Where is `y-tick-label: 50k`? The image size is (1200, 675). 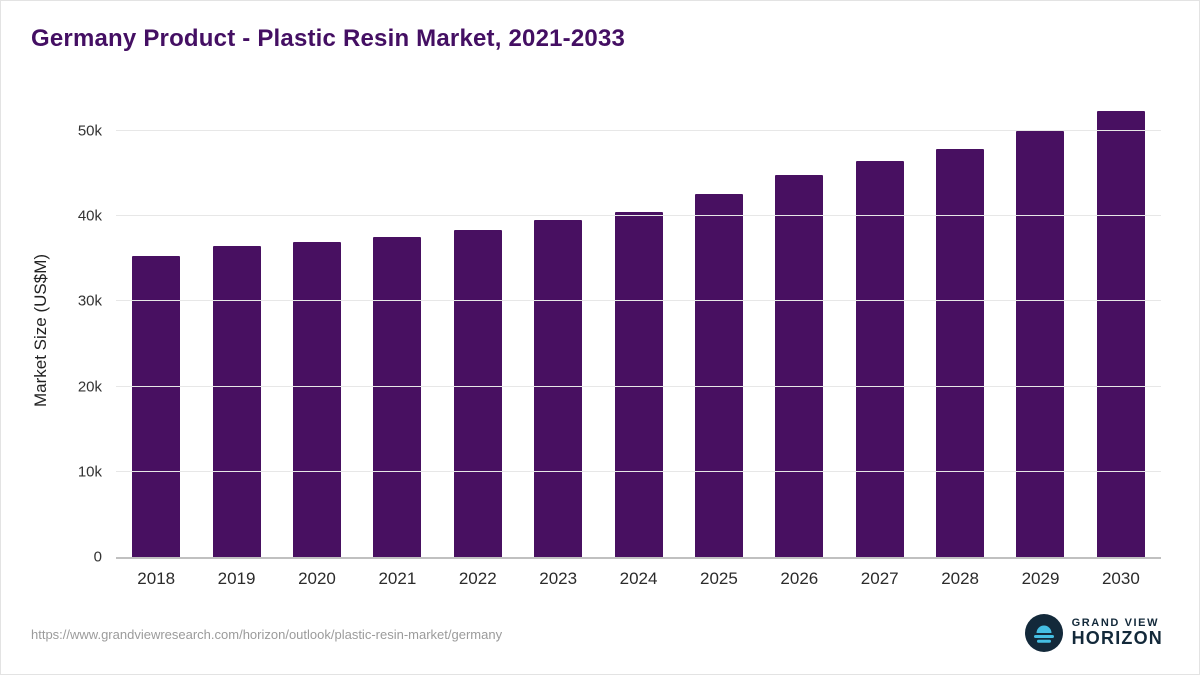 y-tick-label: 50k is located at coordinates (89, 131).